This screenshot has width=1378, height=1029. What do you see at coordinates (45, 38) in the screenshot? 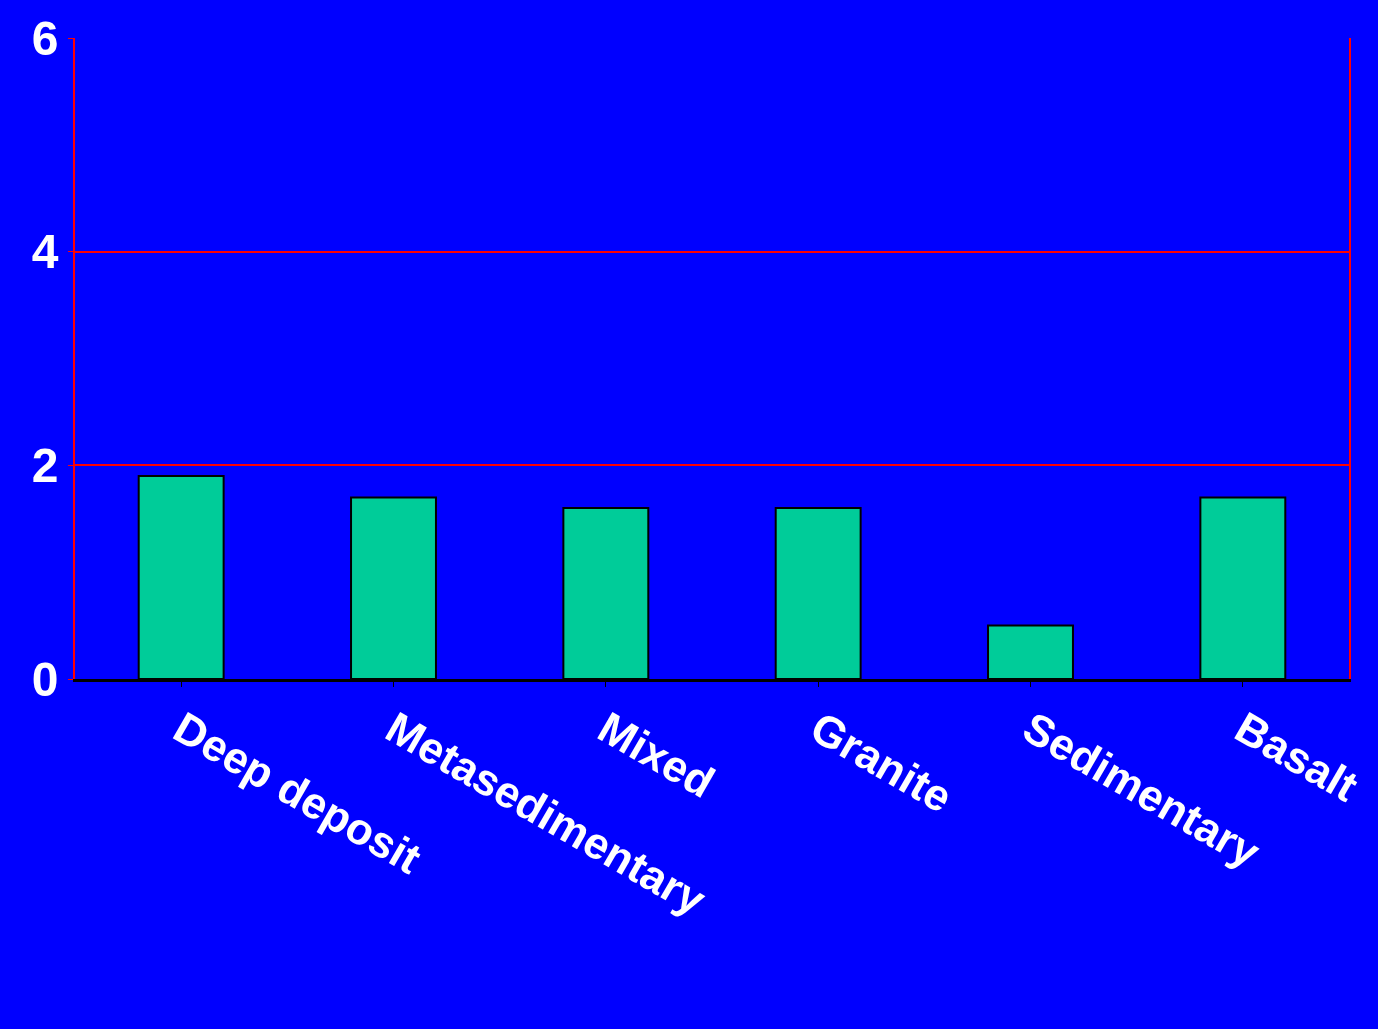
I see `y-tick-label: 6` at bounding box center [45, 38].